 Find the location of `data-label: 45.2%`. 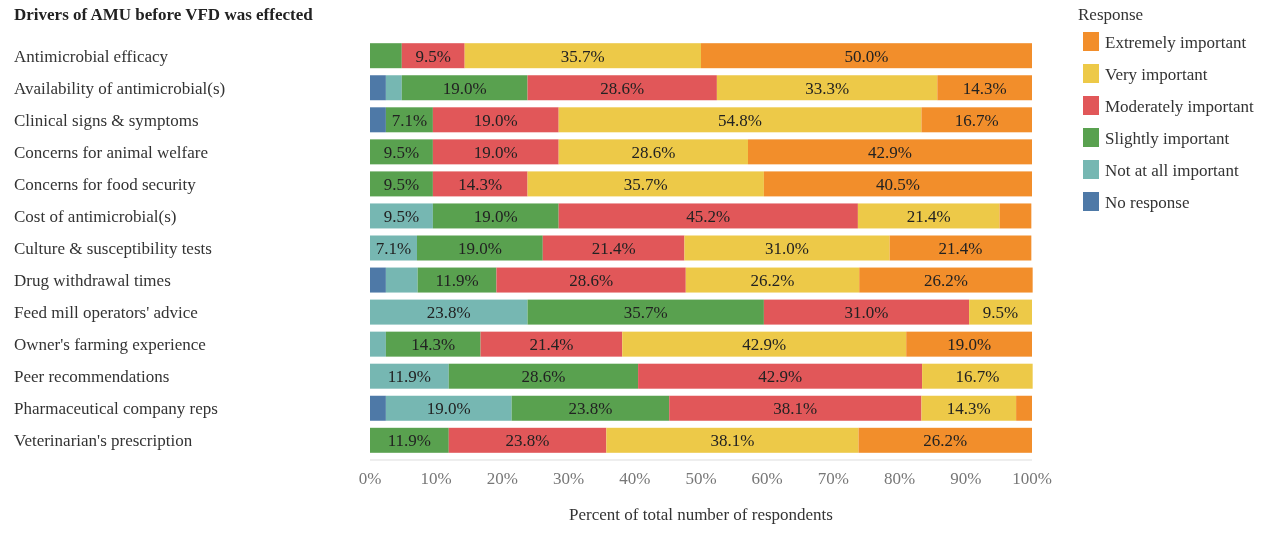

data-label: 45.2% is located at coordinates (708, 216).